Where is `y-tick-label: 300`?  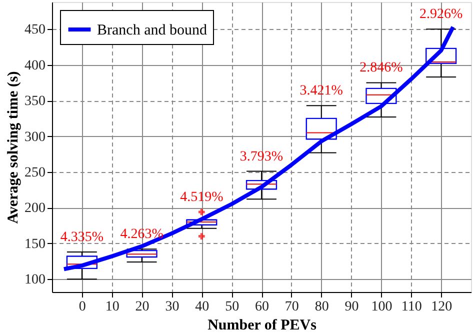 y-tick-label: 300 is located at coordinates (35, 137).